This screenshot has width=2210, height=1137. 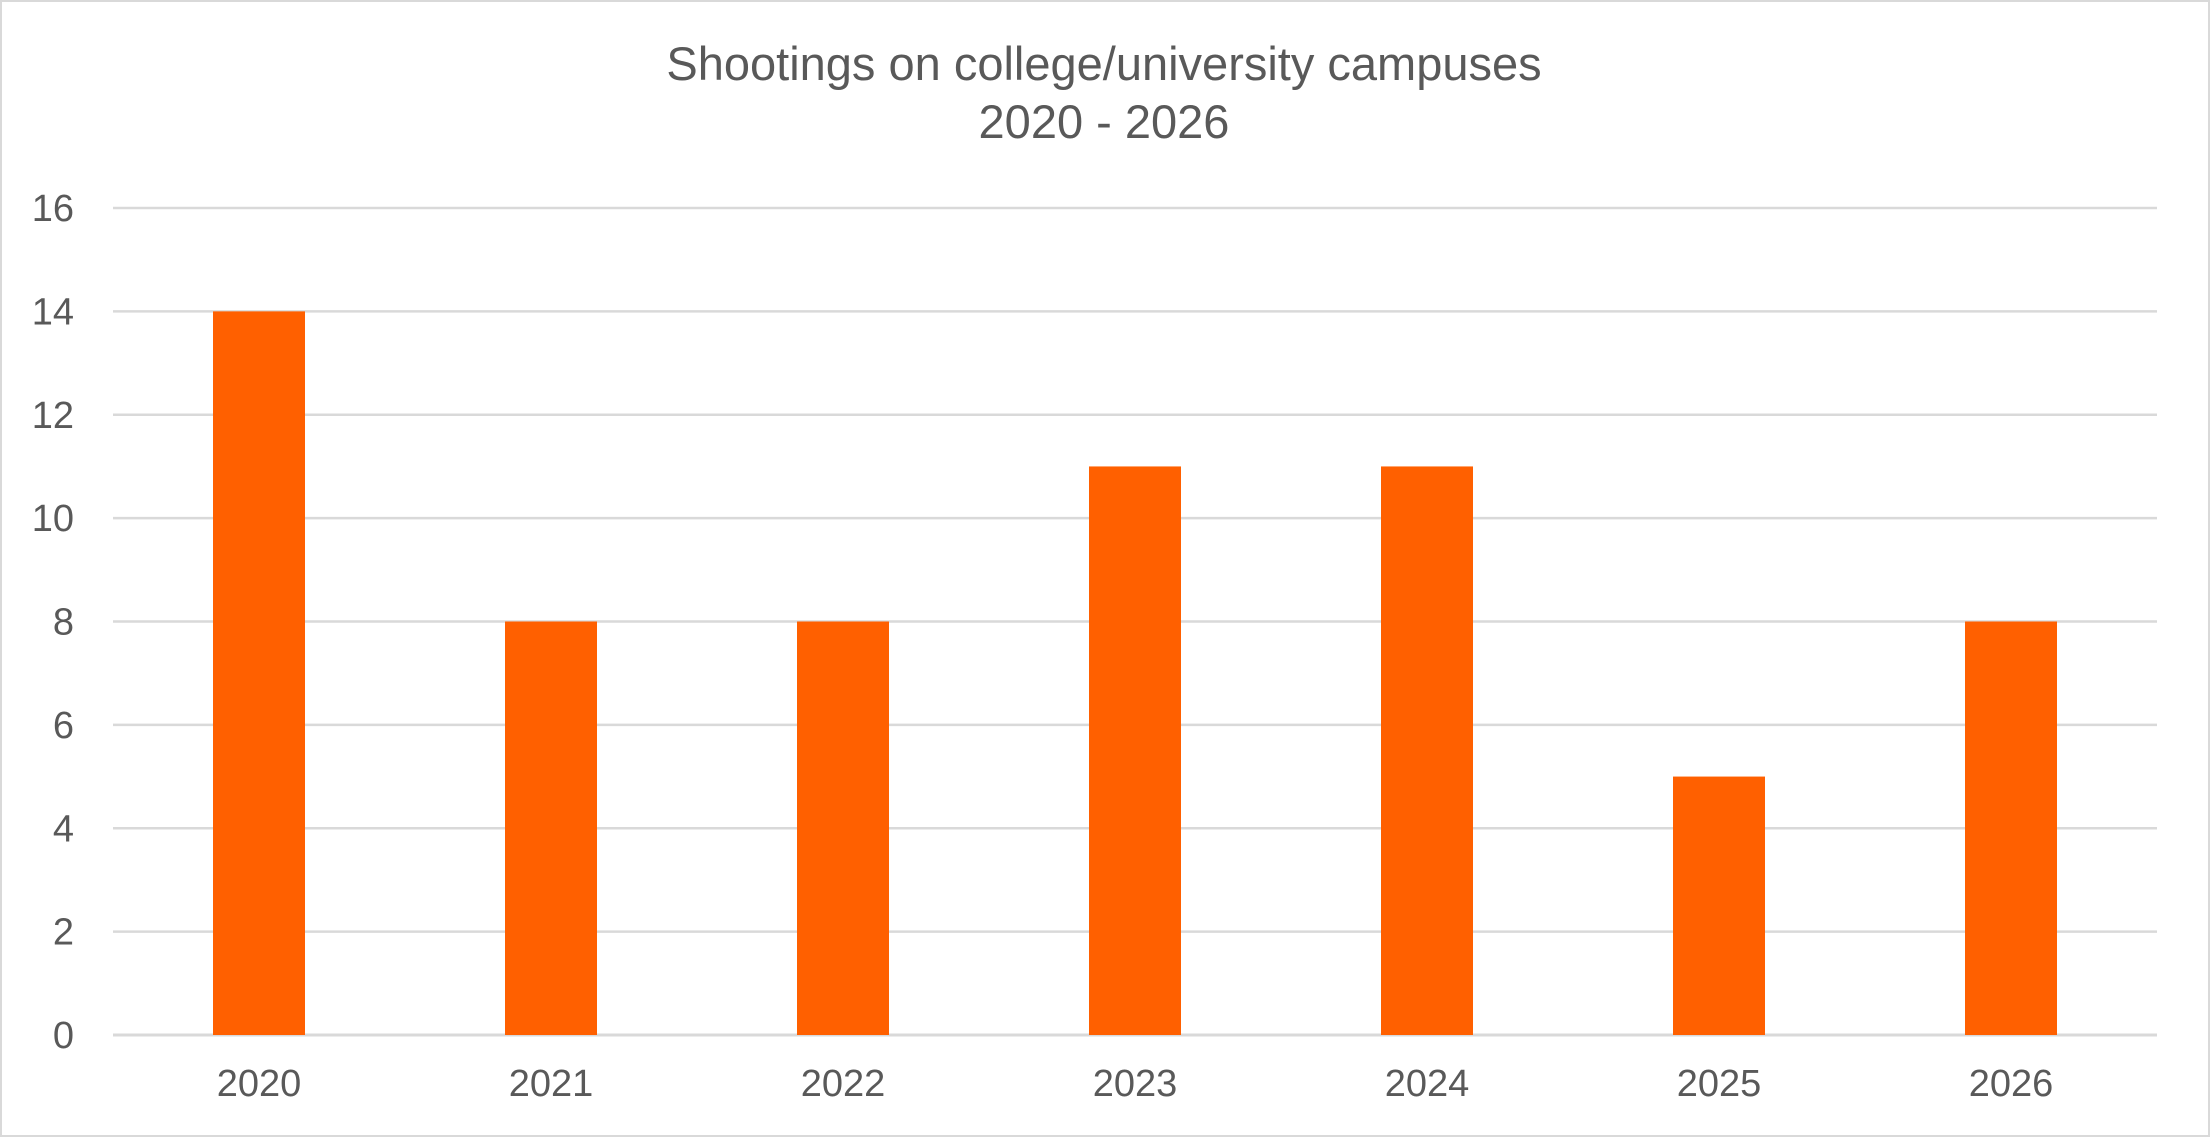 What do you see at coordinates (2011, 1084) in the screenshot?
I see `x-tick-label: 2026` at bounding box center [2011, 1084].